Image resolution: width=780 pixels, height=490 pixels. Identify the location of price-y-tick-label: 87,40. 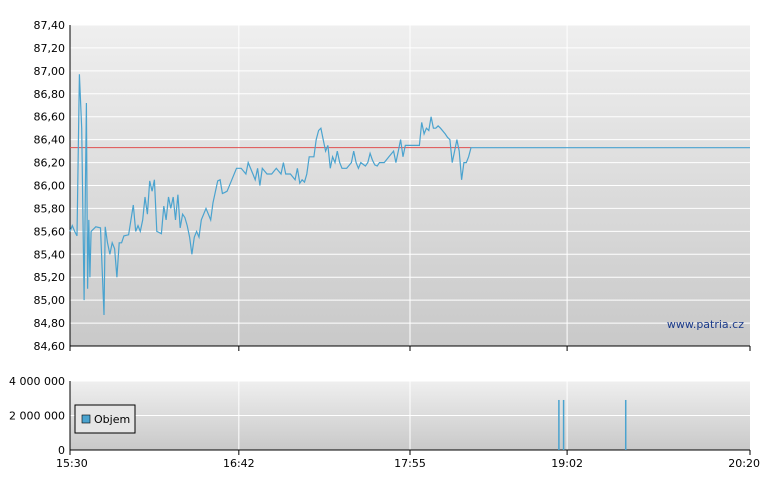
(50, 25).